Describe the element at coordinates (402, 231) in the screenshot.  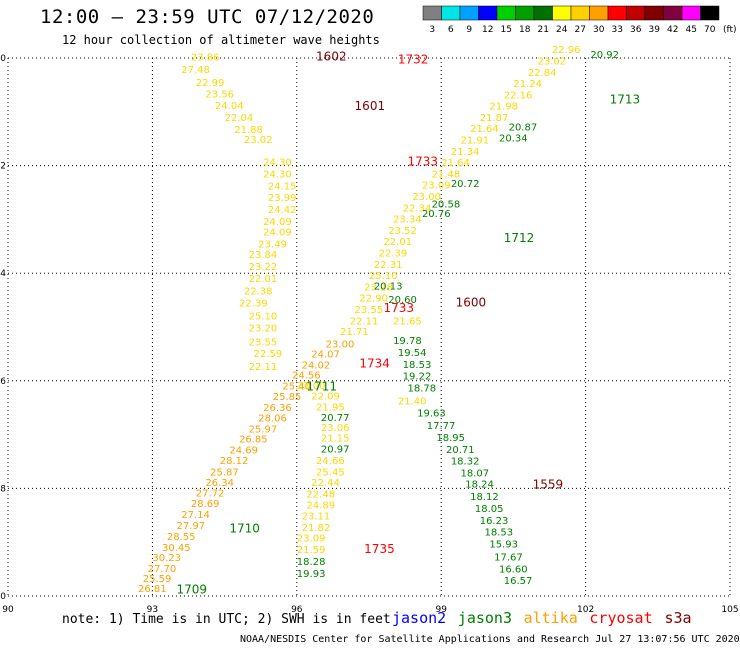
I see `wave-height-label: 23.52` at that location.